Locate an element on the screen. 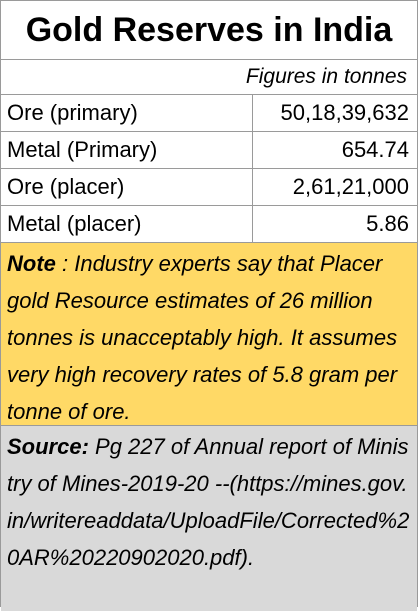 The height and width of the screenshot is (611, 418). table-row: Metal (placer) 5.86 is located at coordinates (209, 224).